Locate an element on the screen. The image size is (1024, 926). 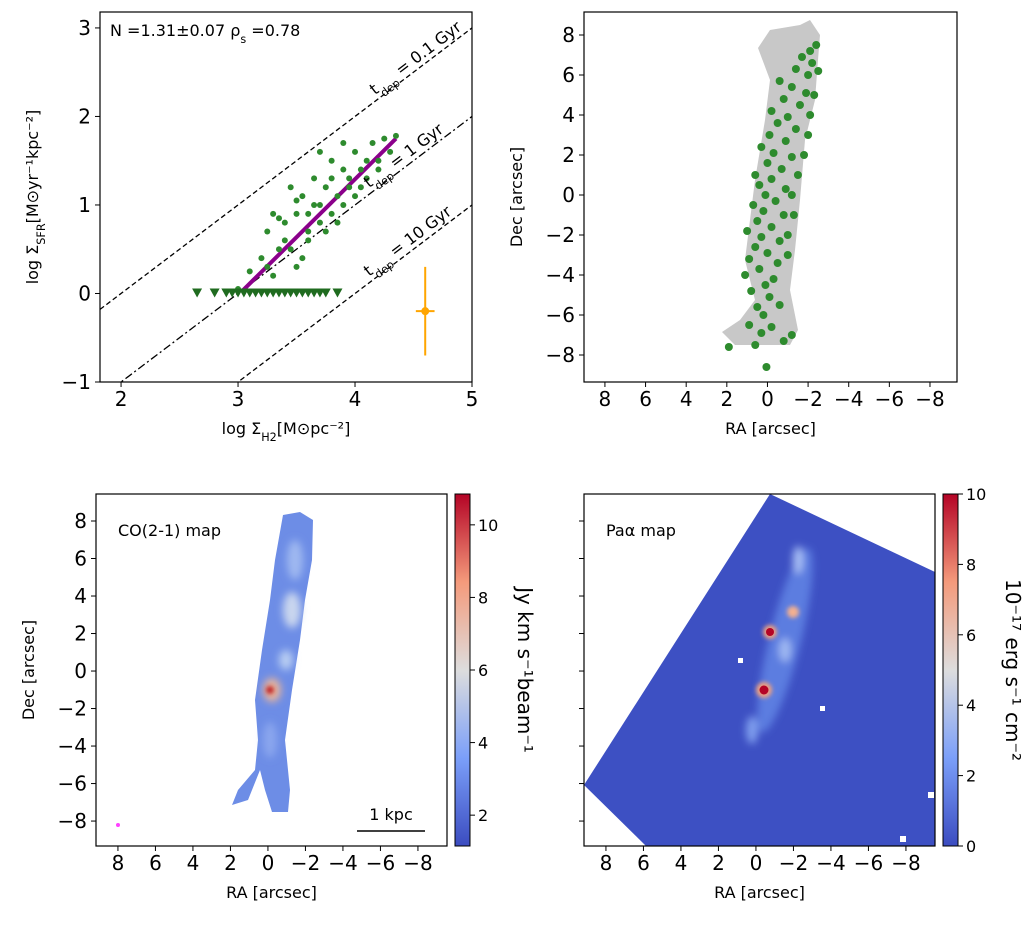
colorbar-tick-label: 0 is located at coordinates (971, 846).